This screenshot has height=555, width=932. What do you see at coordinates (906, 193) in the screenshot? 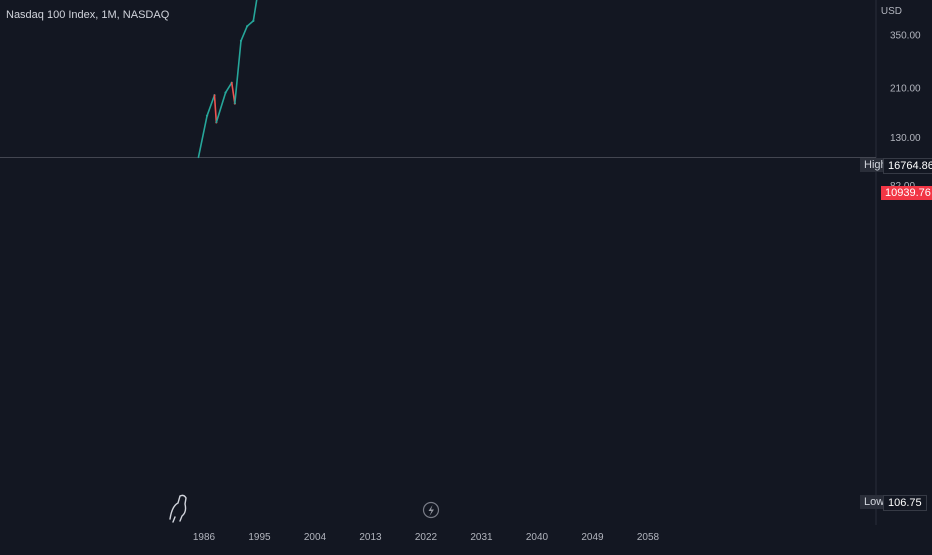
I see `current-price-tag: 10939.76` at bounding box center [906, 193].